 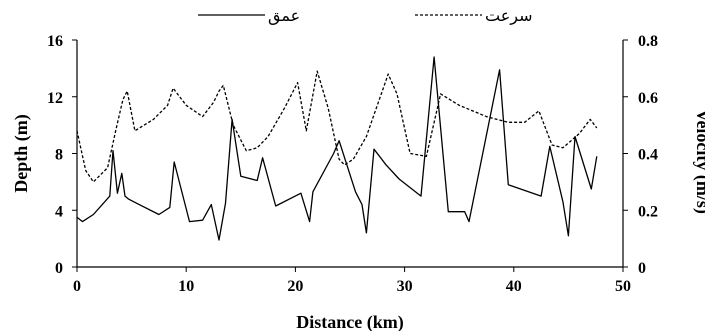 I want to click on y-left-tick-label: 4, so click(x=59, y=211).